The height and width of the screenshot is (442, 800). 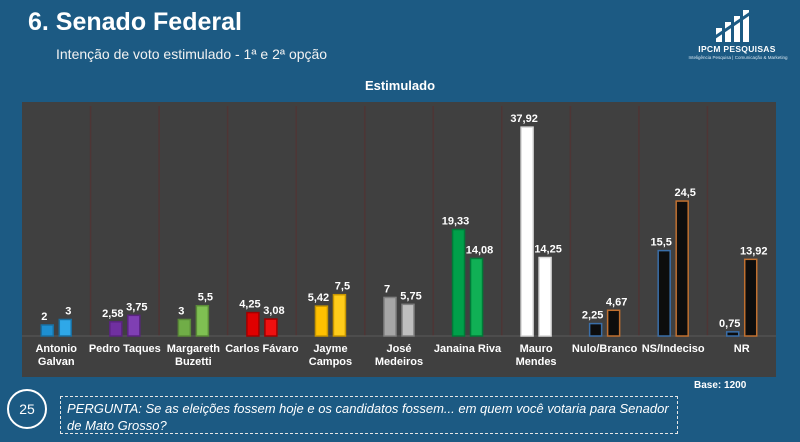 What do you see at coordinates (733, 25) in the screenshot?
I see `ipcm-logo-icon` at bounding box center [733, 25].